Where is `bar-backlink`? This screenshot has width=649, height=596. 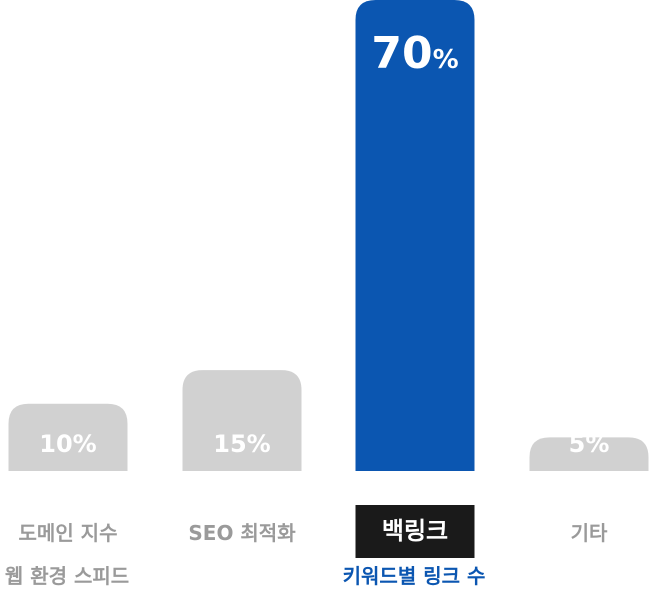 bar-backlink is located at coordinates (415, 235).